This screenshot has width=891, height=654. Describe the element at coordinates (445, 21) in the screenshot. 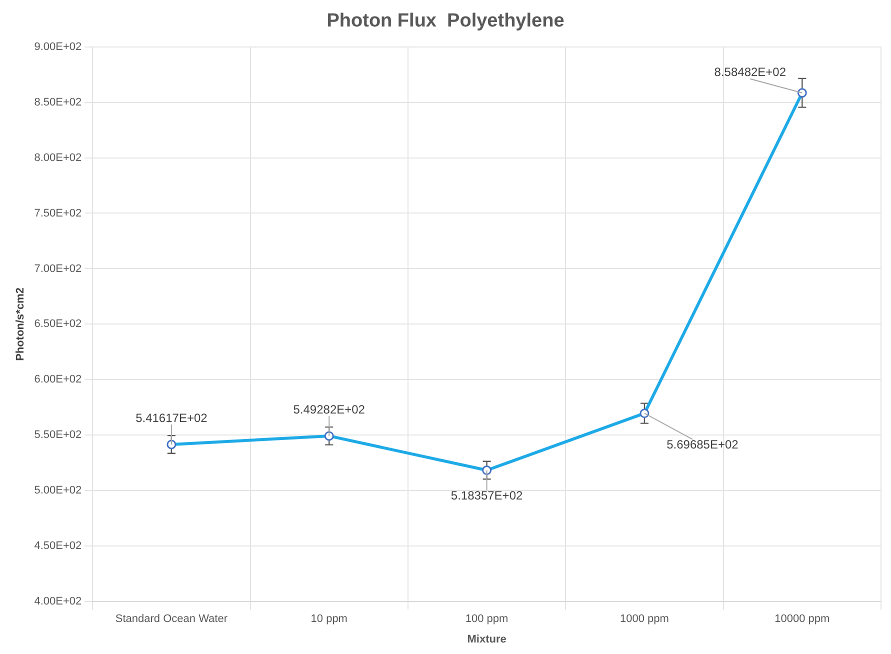

I see `chart-title: Photon Flux Polyethylene` at that location.